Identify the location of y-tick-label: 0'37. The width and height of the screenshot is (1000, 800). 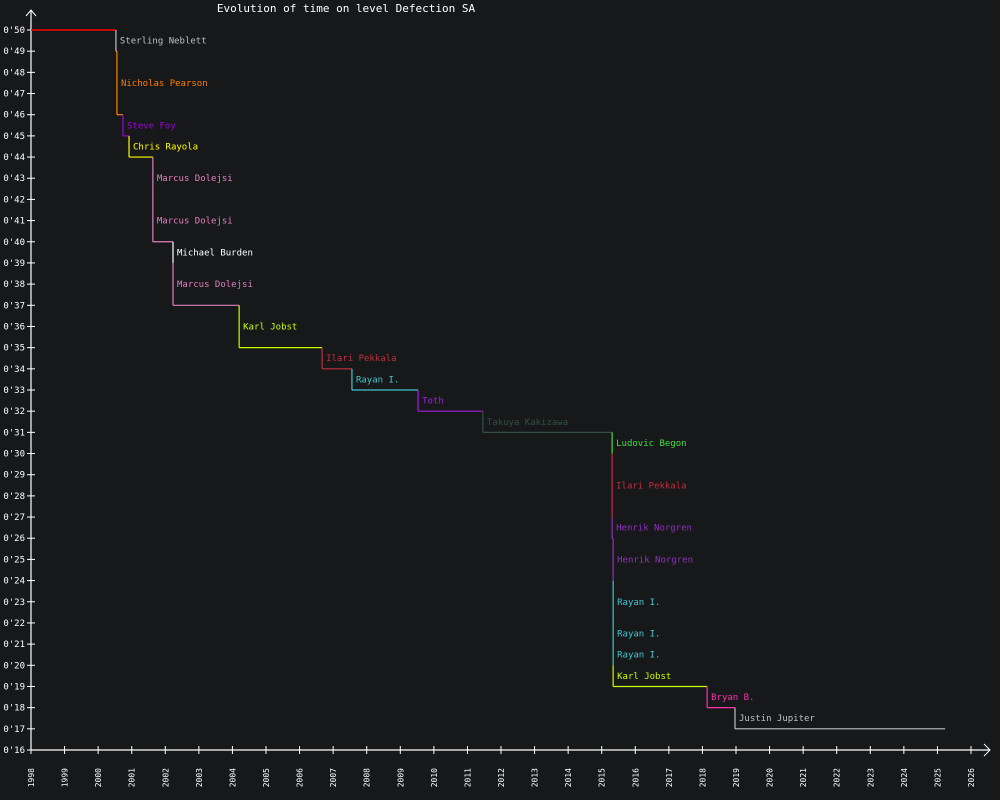
(14, 306).